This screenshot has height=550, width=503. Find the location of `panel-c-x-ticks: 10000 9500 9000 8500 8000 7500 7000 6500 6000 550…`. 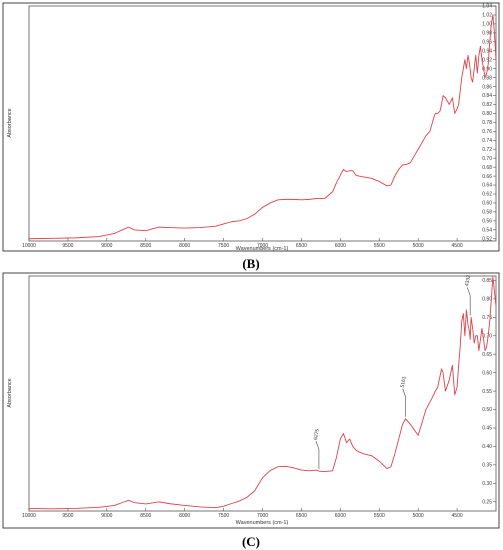

panel-c-x-ticks: 10000 9500 9000 8500 8000 7500 7000 6500 6000 550… is located at coordinates (242, 513).